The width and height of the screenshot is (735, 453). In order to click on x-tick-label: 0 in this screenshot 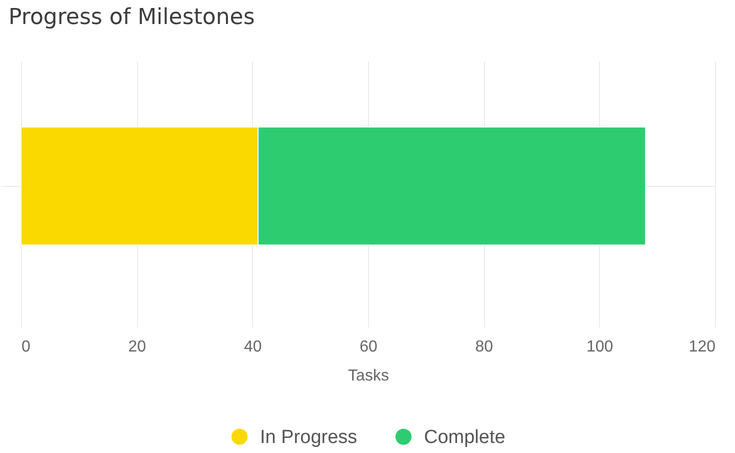, I will do `click(26, 347)`.